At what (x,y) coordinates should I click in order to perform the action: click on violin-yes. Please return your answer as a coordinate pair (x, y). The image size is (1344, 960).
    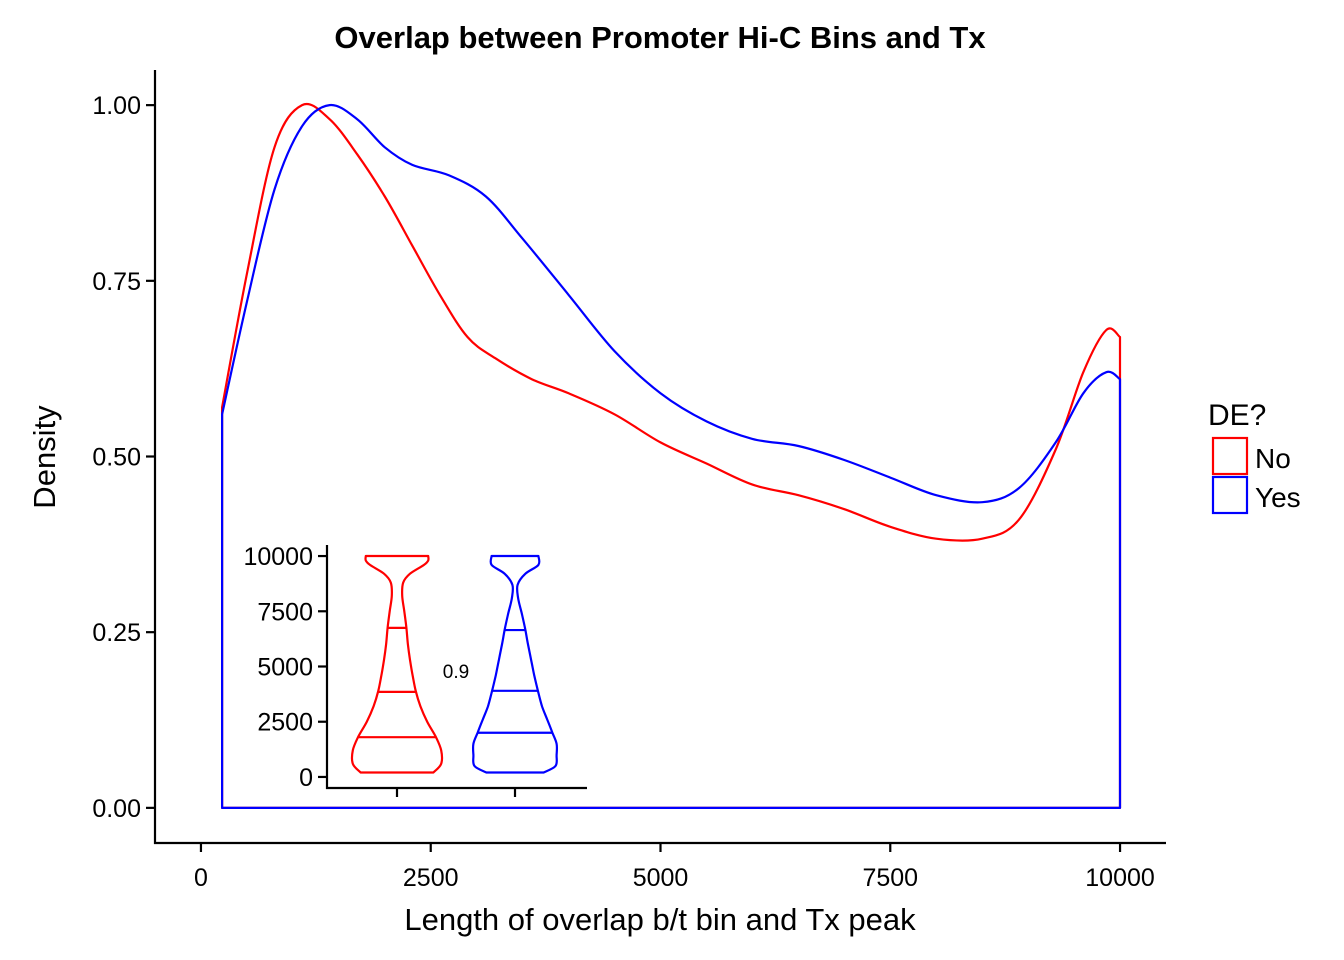
    Looking at the image, I should click on (515, 664).